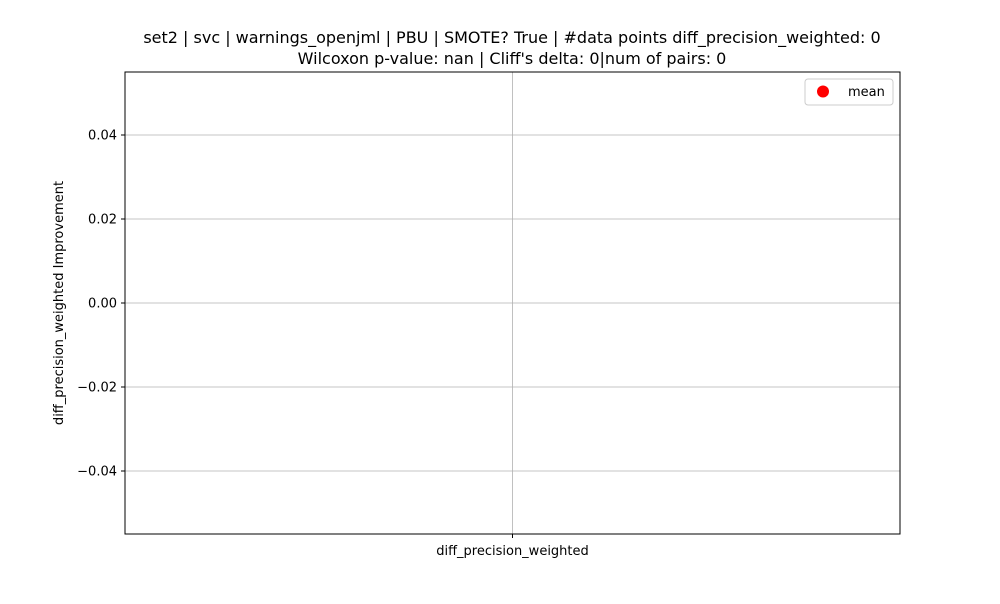  I want to click on y-tick-label: −0.04, so click(97, 472).